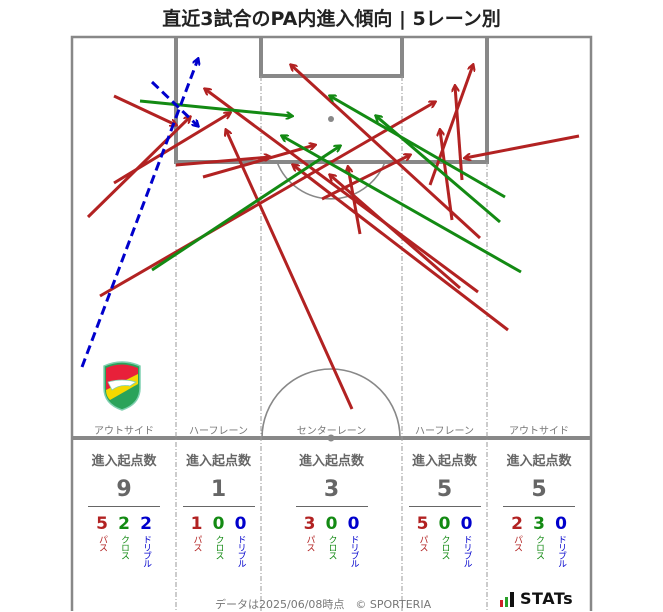  I want to click on lane-stats-right-outside: 進入起点数 5 2 パス 3 クロス 0 ドリブル, so click(539, 508).